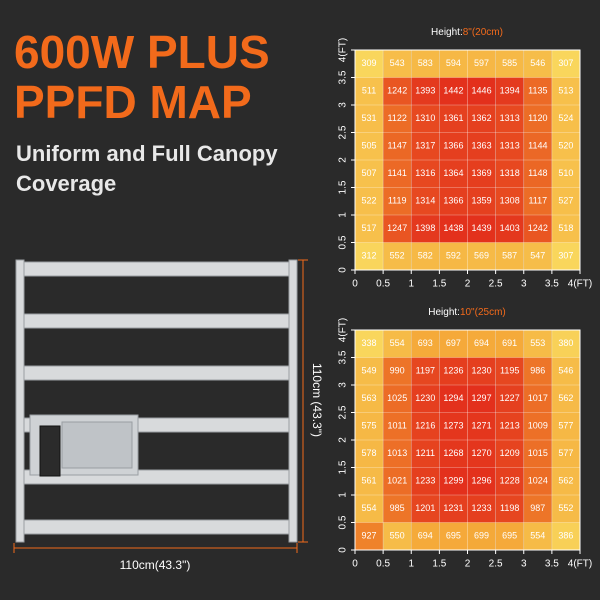 The width and height of the screenshot is (600, 600). I want to click on cell-label: 1011, so click(397, 426).